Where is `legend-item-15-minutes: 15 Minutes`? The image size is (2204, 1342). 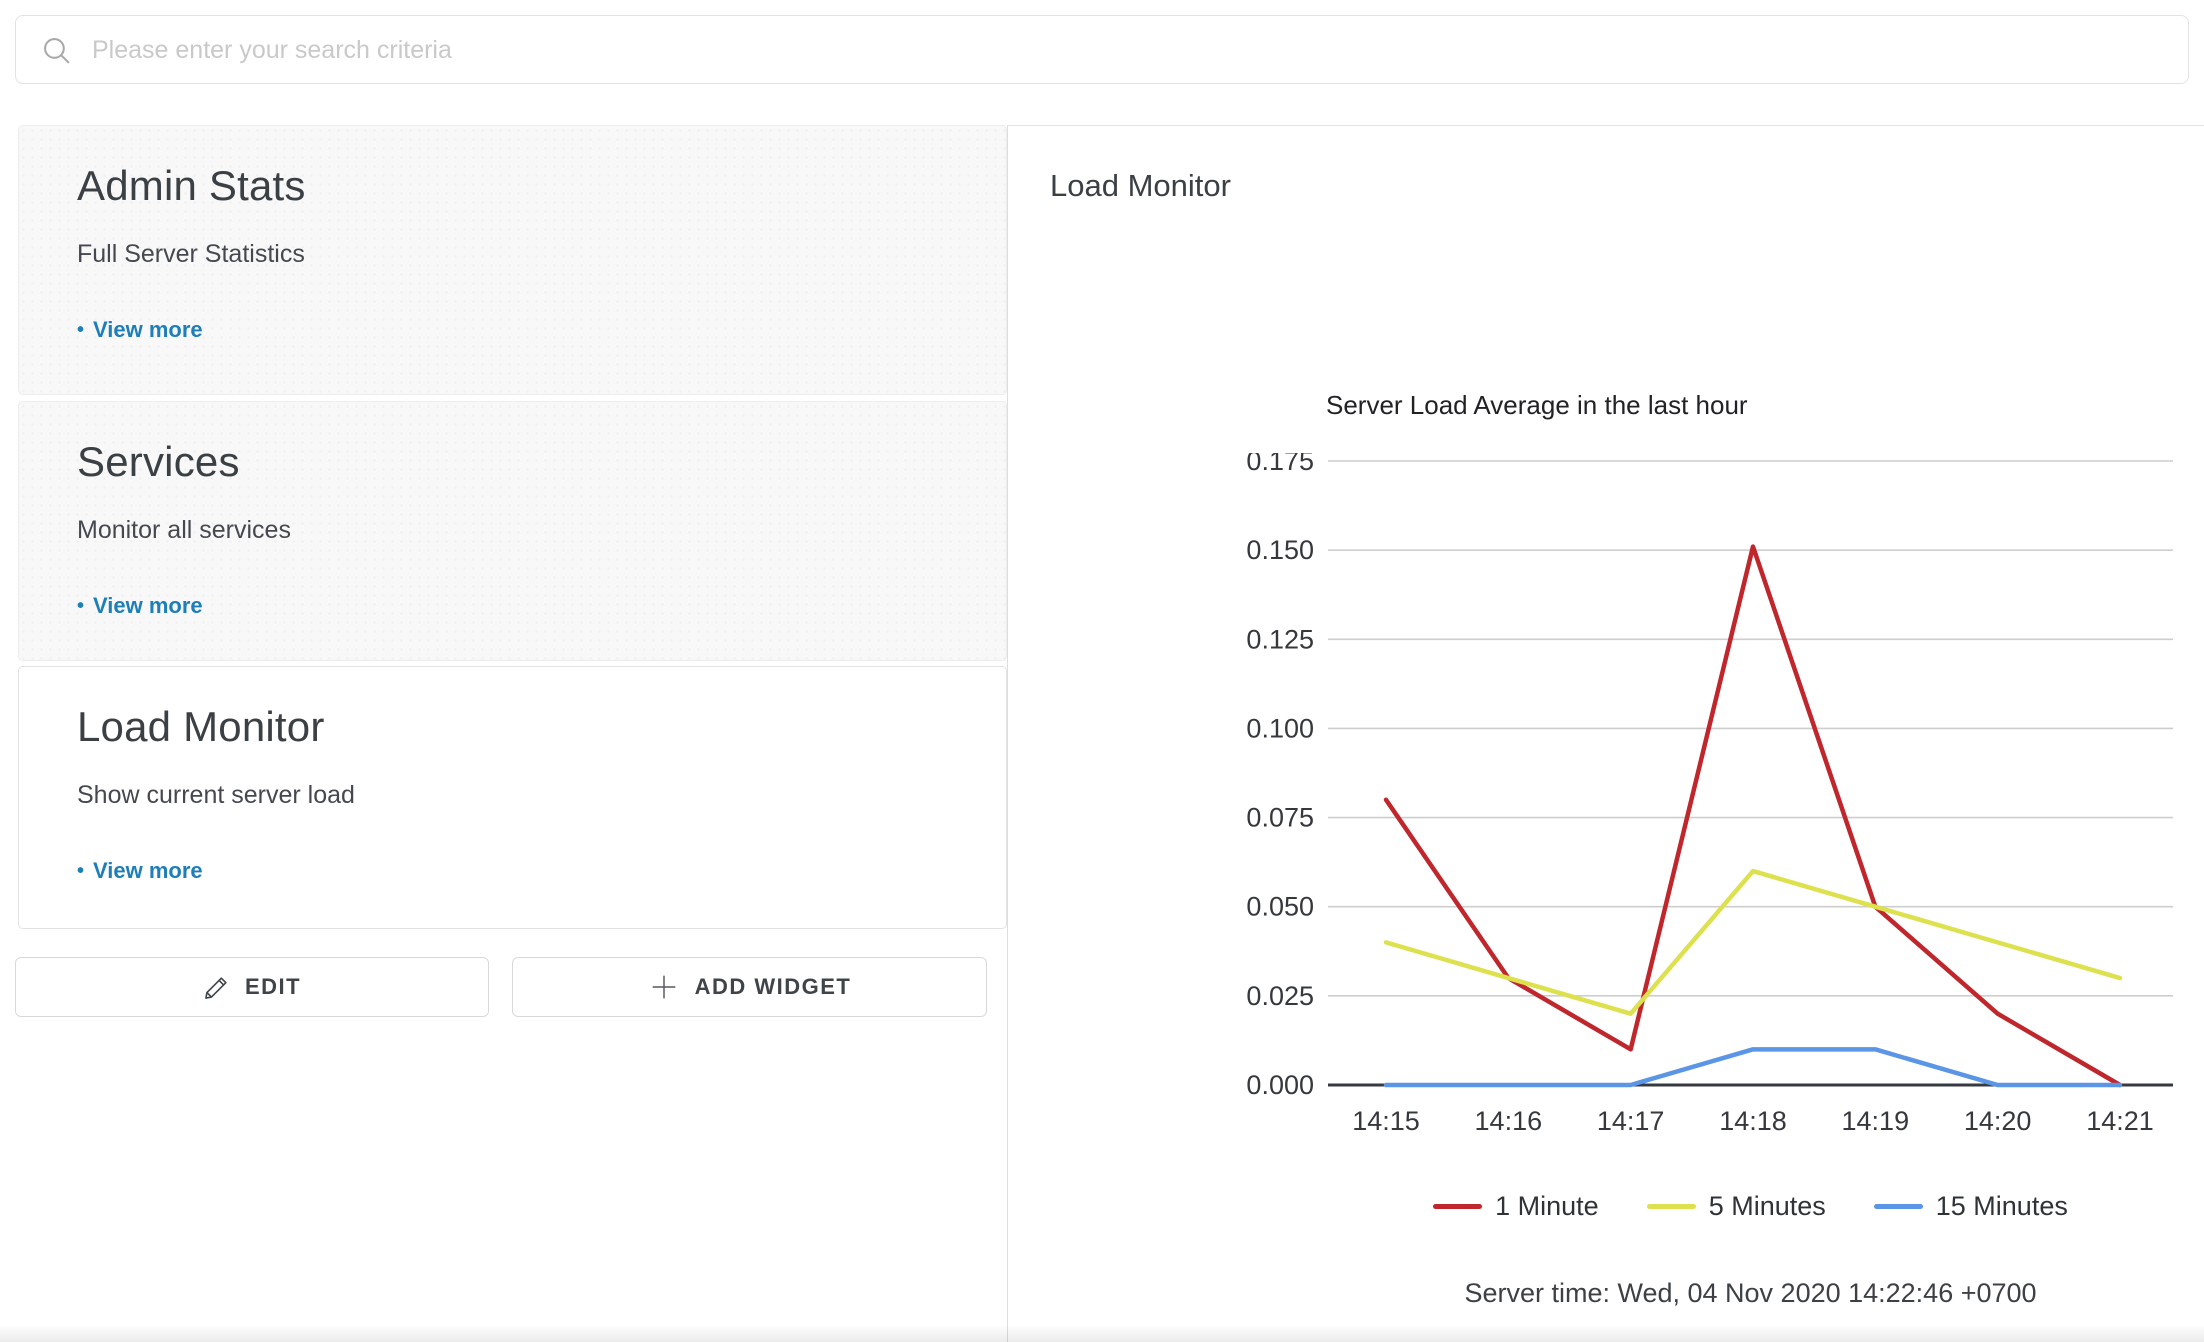 legend-item-15-minutes: 15 Minutes is located at coordinates (1970, 1206).